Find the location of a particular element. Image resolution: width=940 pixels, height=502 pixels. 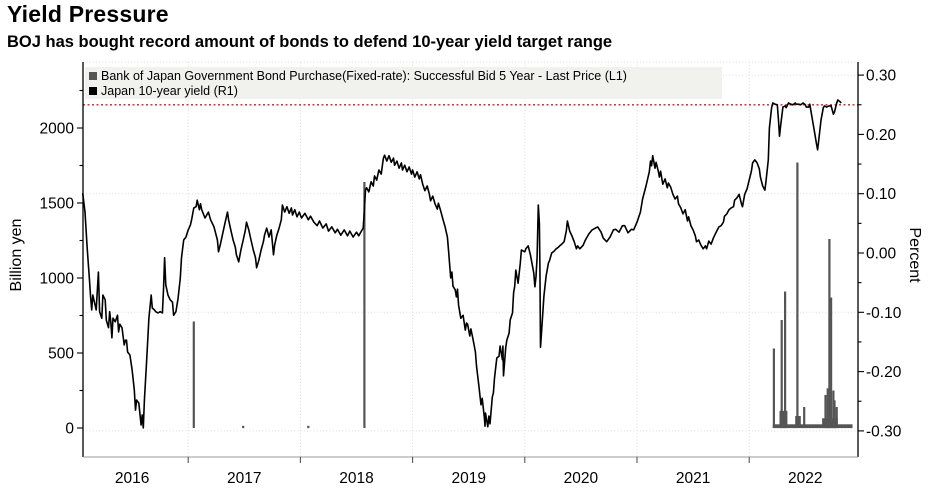

right-tick-label: 0.30 is located at coordinates (881, 76).